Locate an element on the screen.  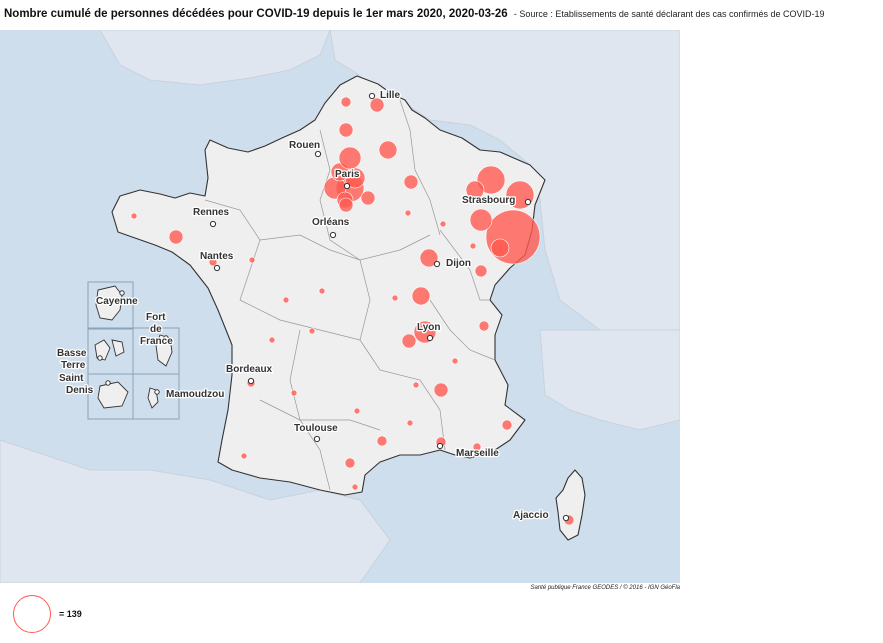
bubble-cher is located at coordinates (408, 213).